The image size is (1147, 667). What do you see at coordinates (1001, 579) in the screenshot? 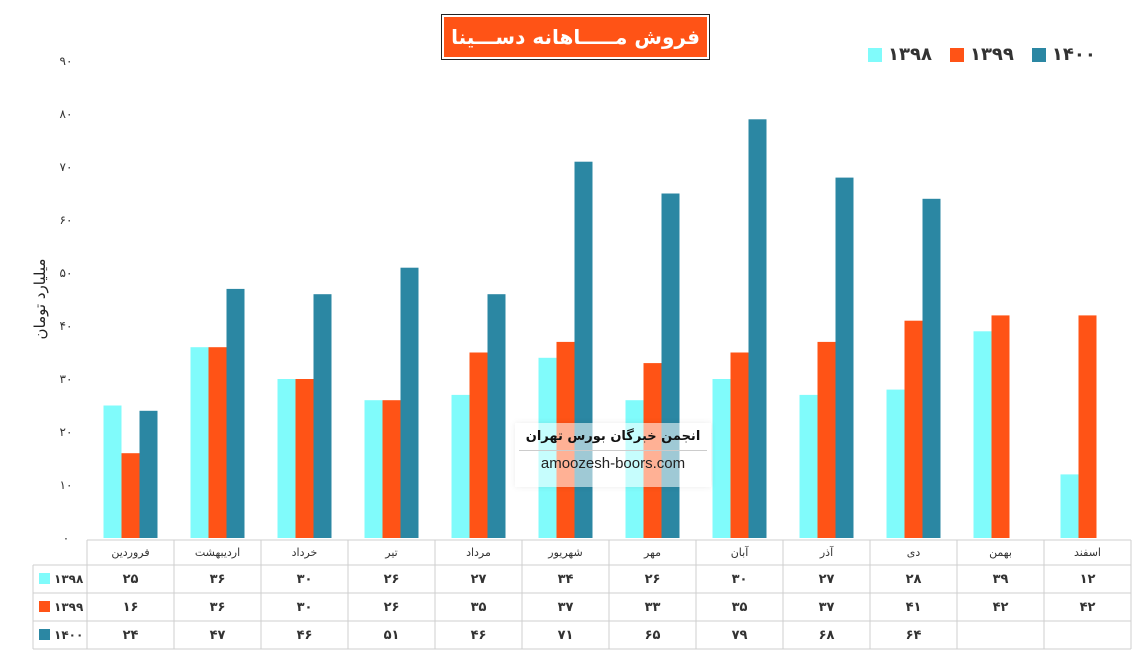
I see `data-label: ۳۹` at bounding box center [1001, 579].